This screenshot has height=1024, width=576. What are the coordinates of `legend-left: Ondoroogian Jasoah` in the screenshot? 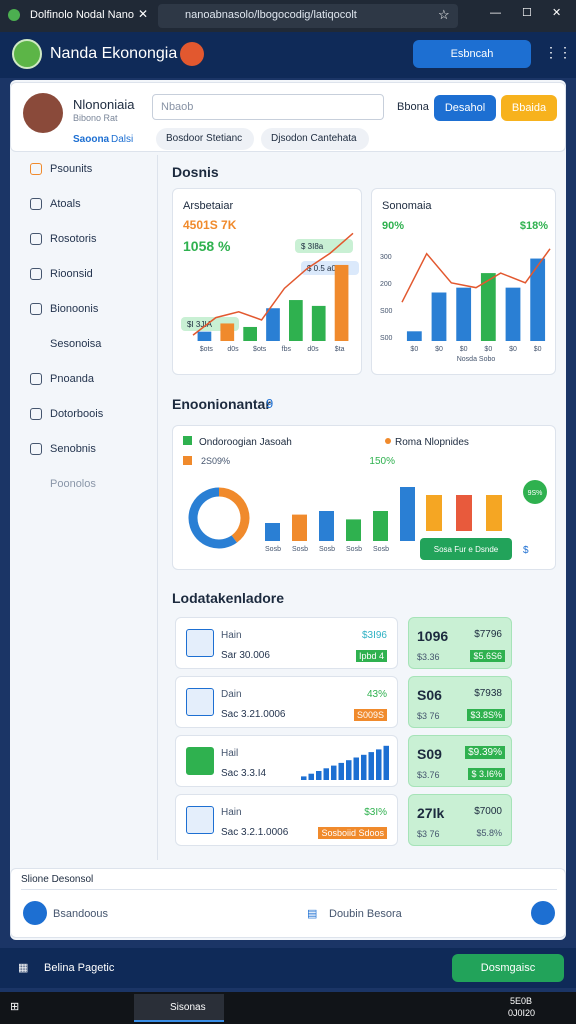 It's located at (245, 442).